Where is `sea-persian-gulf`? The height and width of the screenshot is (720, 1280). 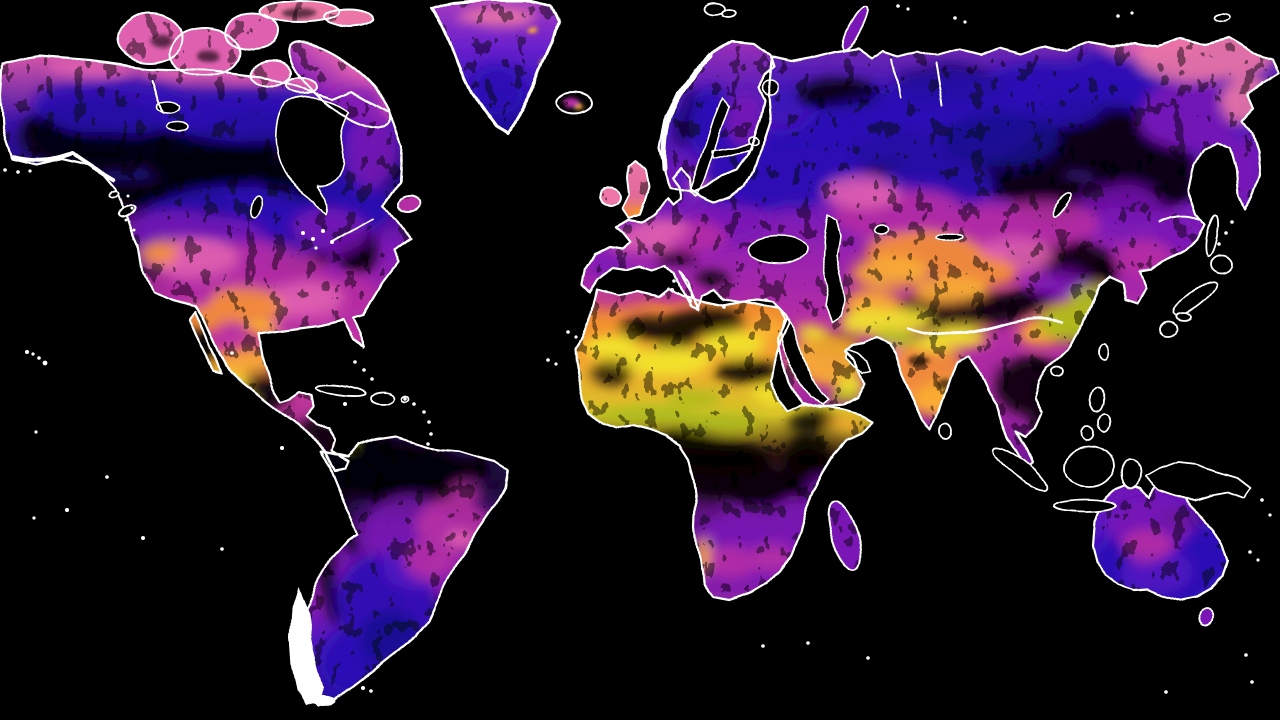 sea-persian-gulf is located at coordinates (858, 362).